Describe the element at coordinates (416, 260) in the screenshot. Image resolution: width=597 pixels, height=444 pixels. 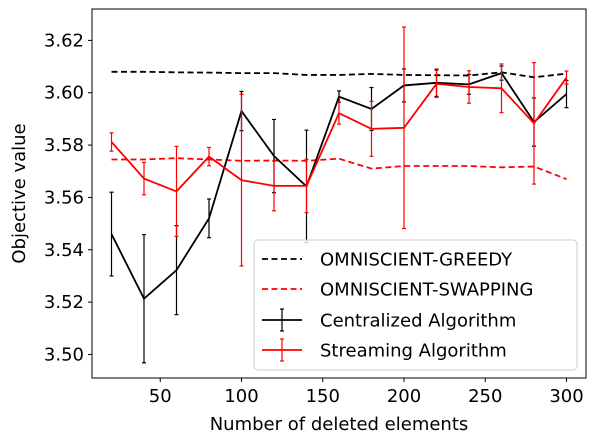
I see `legend-label: OMNISCIENT-GREEDY` at that location.